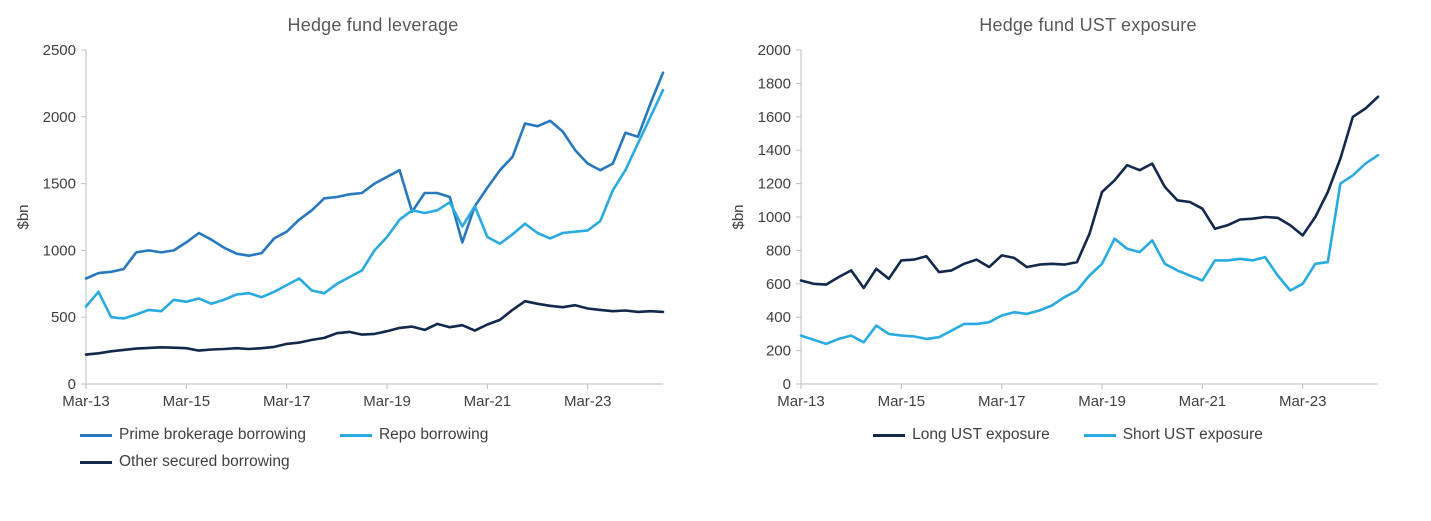 This screenshot has width=1431, height=521. I want to click on legend-item-prime-brokerage: Prime brokerage borrowing, so click(193, 435).